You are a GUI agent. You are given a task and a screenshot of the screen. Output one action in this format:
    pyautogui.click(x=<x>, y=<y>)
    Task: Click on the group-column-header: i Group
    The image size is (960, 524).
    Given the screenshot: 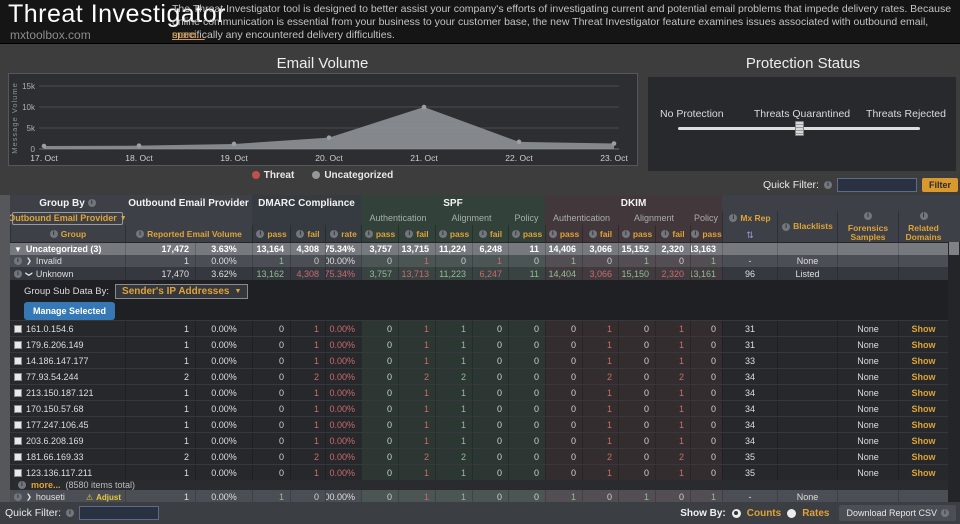 What is the action you would take?
    pyautogui.click(x=67, y=233)
    